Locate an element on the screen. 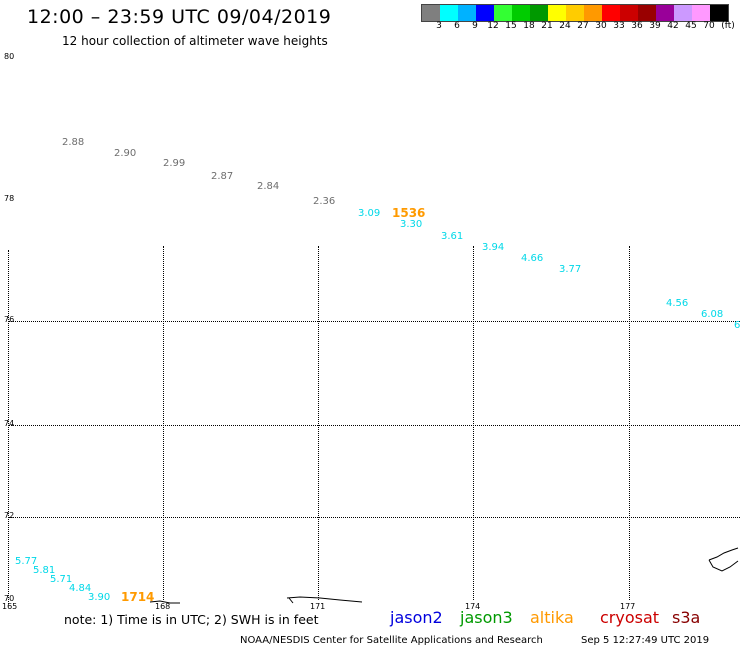  lon-label: 165 is located at coordinates (10, 606).